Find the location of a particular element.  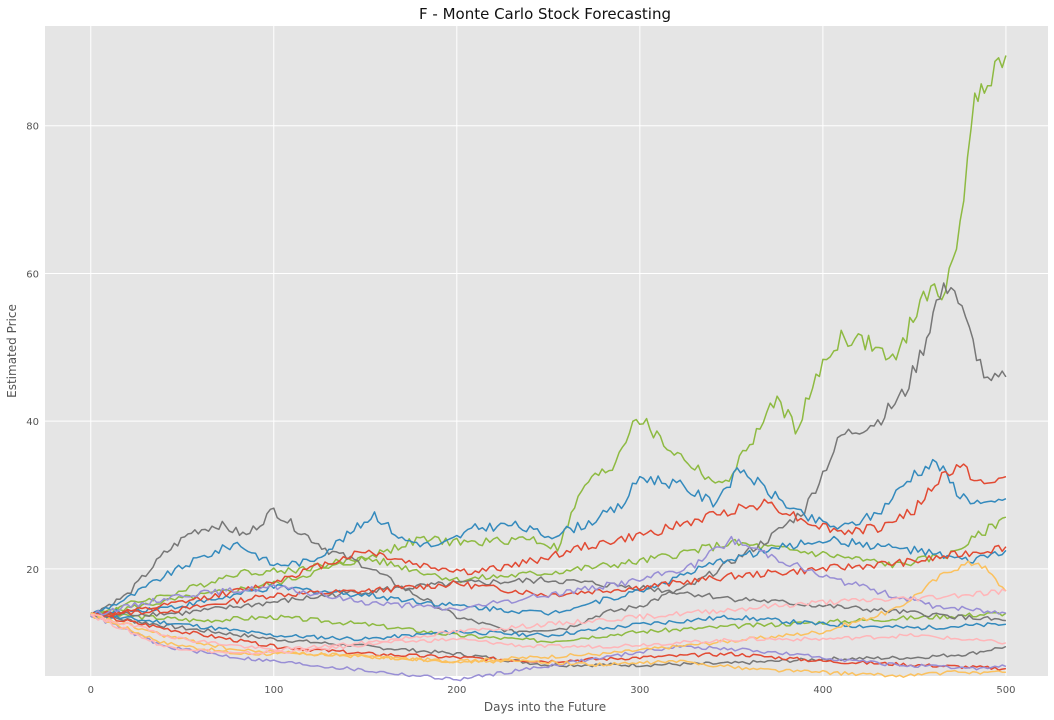

watermark: CSDN @卖山楂啦prss is located at coordinates (953, 701).